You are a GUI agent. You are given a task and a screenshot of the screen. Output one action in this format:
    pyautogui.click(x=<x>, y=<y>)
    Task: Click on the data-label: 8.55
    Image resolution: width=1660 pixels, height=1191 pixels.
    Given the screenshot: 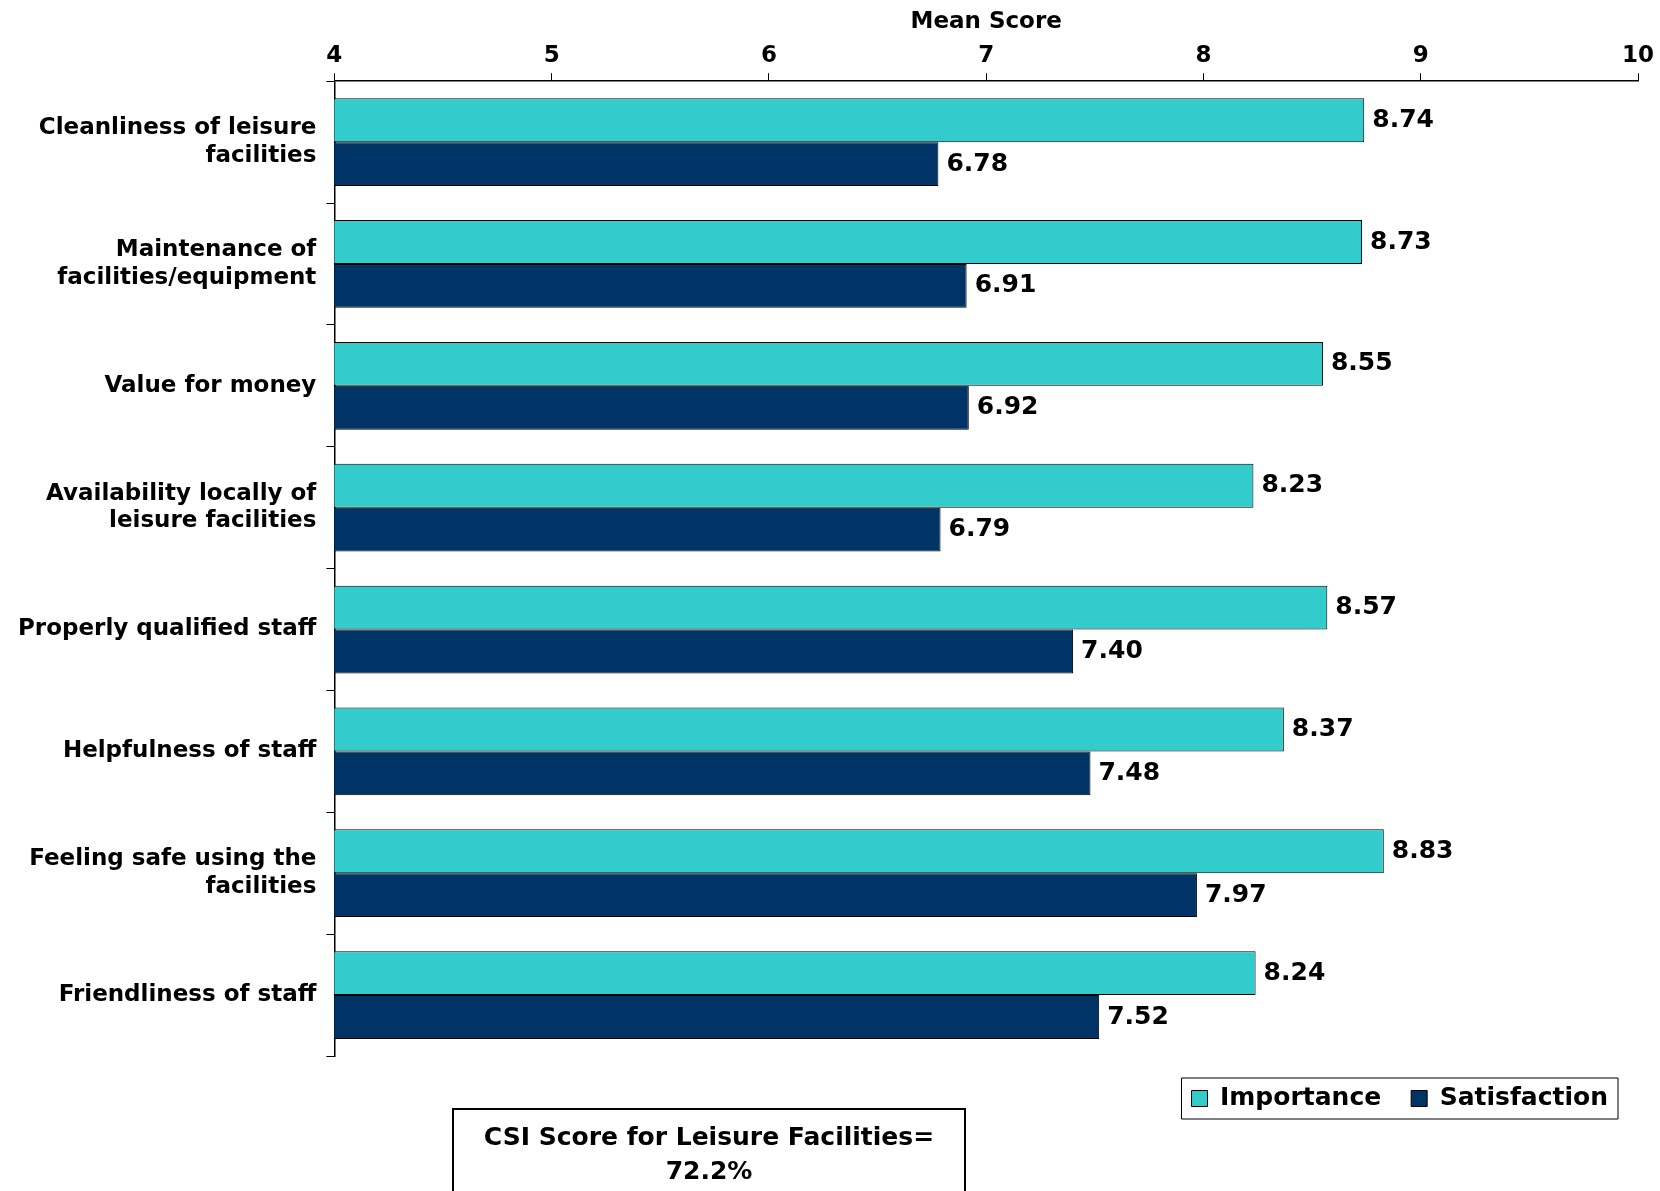 What is the action you would take?
    pyautogui.click(x=1361, y=362)
    